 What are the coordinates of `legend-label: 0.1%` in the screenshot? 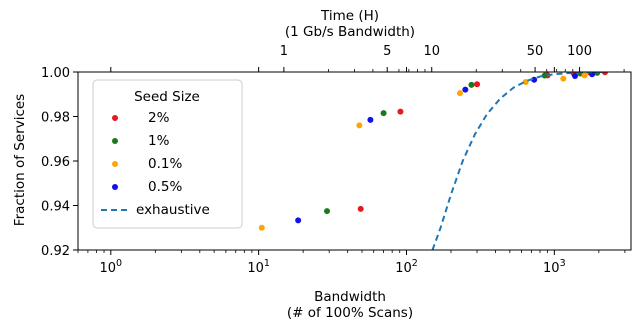 It's located at (165, 164).